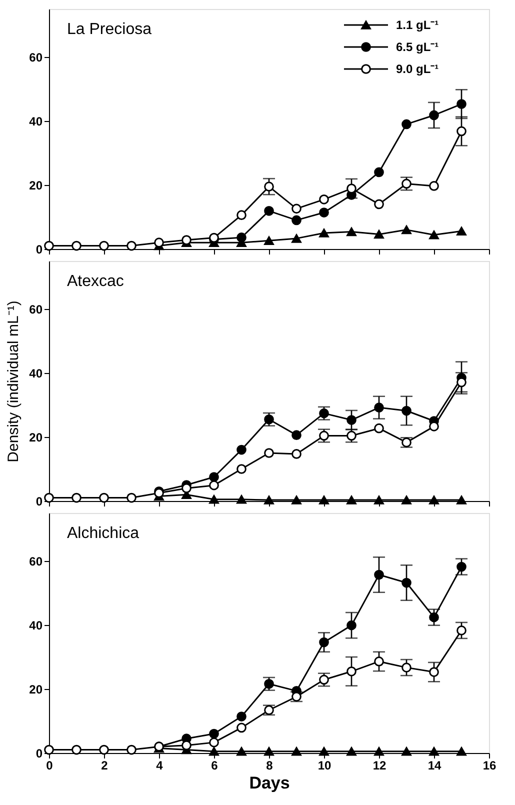 The height and width of the screenshot is (805, 515). Describe the element at coordinates (270, 765) in the screenshot. I see `x-tick-label: 8` at that location.